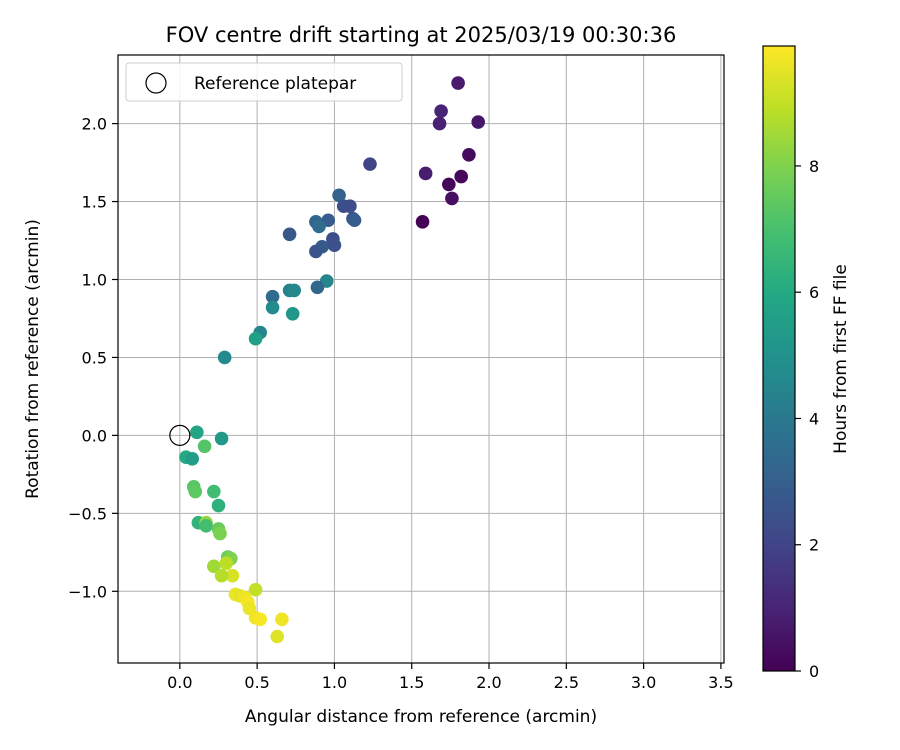 The height and width of the screenshot is (750, 900). What do you see at coordinates (720, 682) in the screenshot?
I see `x-tick-label: 3.5` at bounding box center [720, 682].